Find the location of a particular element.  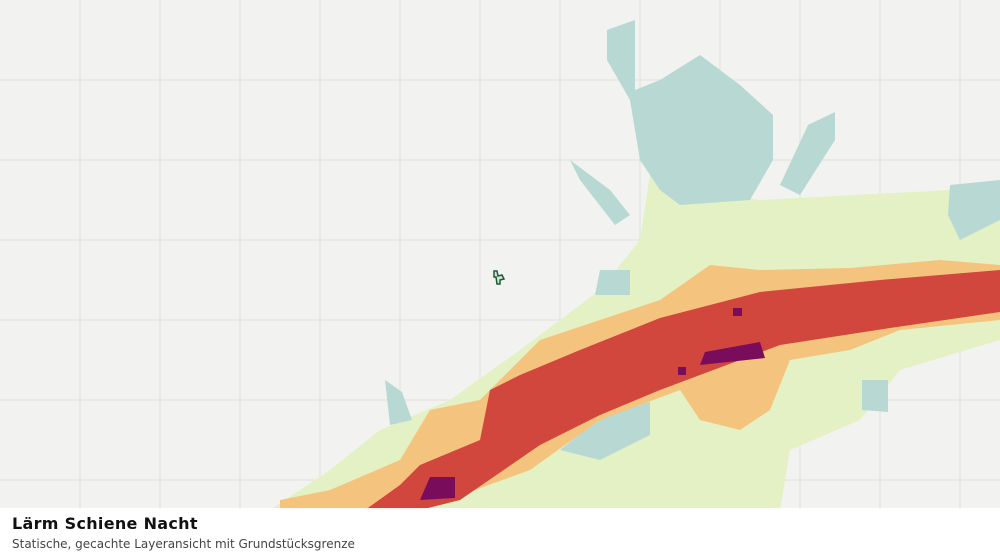

parcel-boundary is located at coordinates (499, 277).